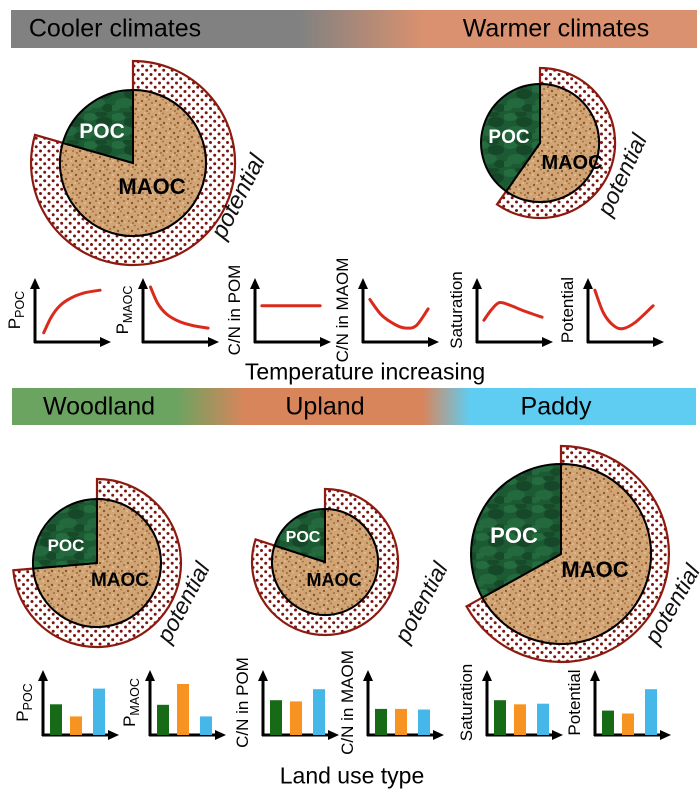 The image size is (700, 796). Describe the element at coordinates (325, 406) in the screenshot. I see `upland-label: Upland` at that location.